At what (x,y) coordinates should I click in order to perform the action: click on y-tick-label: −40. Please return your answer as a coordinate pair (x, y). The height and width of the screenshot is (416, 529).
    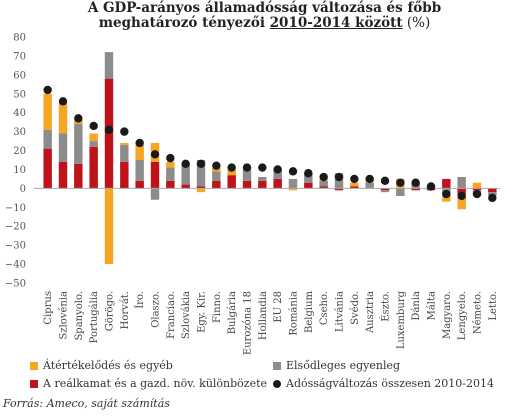
    Looking at the image, I should click on (15, 265).